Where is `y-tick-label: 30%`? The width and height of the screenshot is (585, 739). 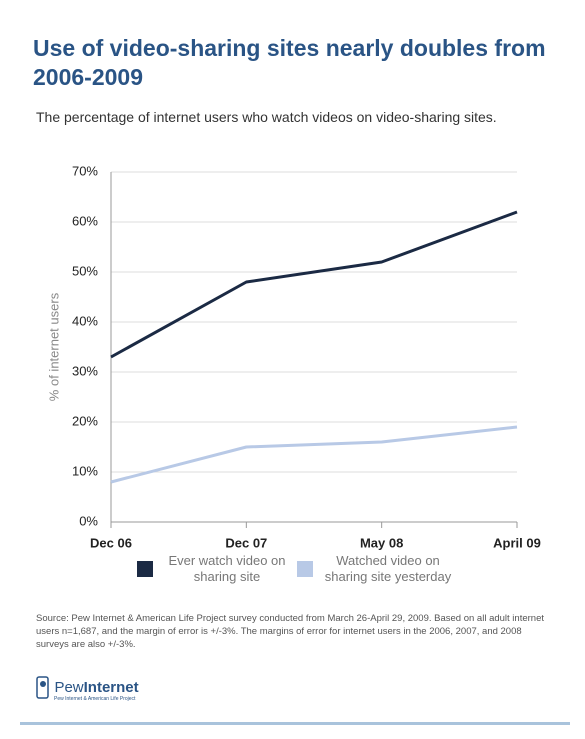 y-tick-label: 30% is located at coordinates (85, 370).